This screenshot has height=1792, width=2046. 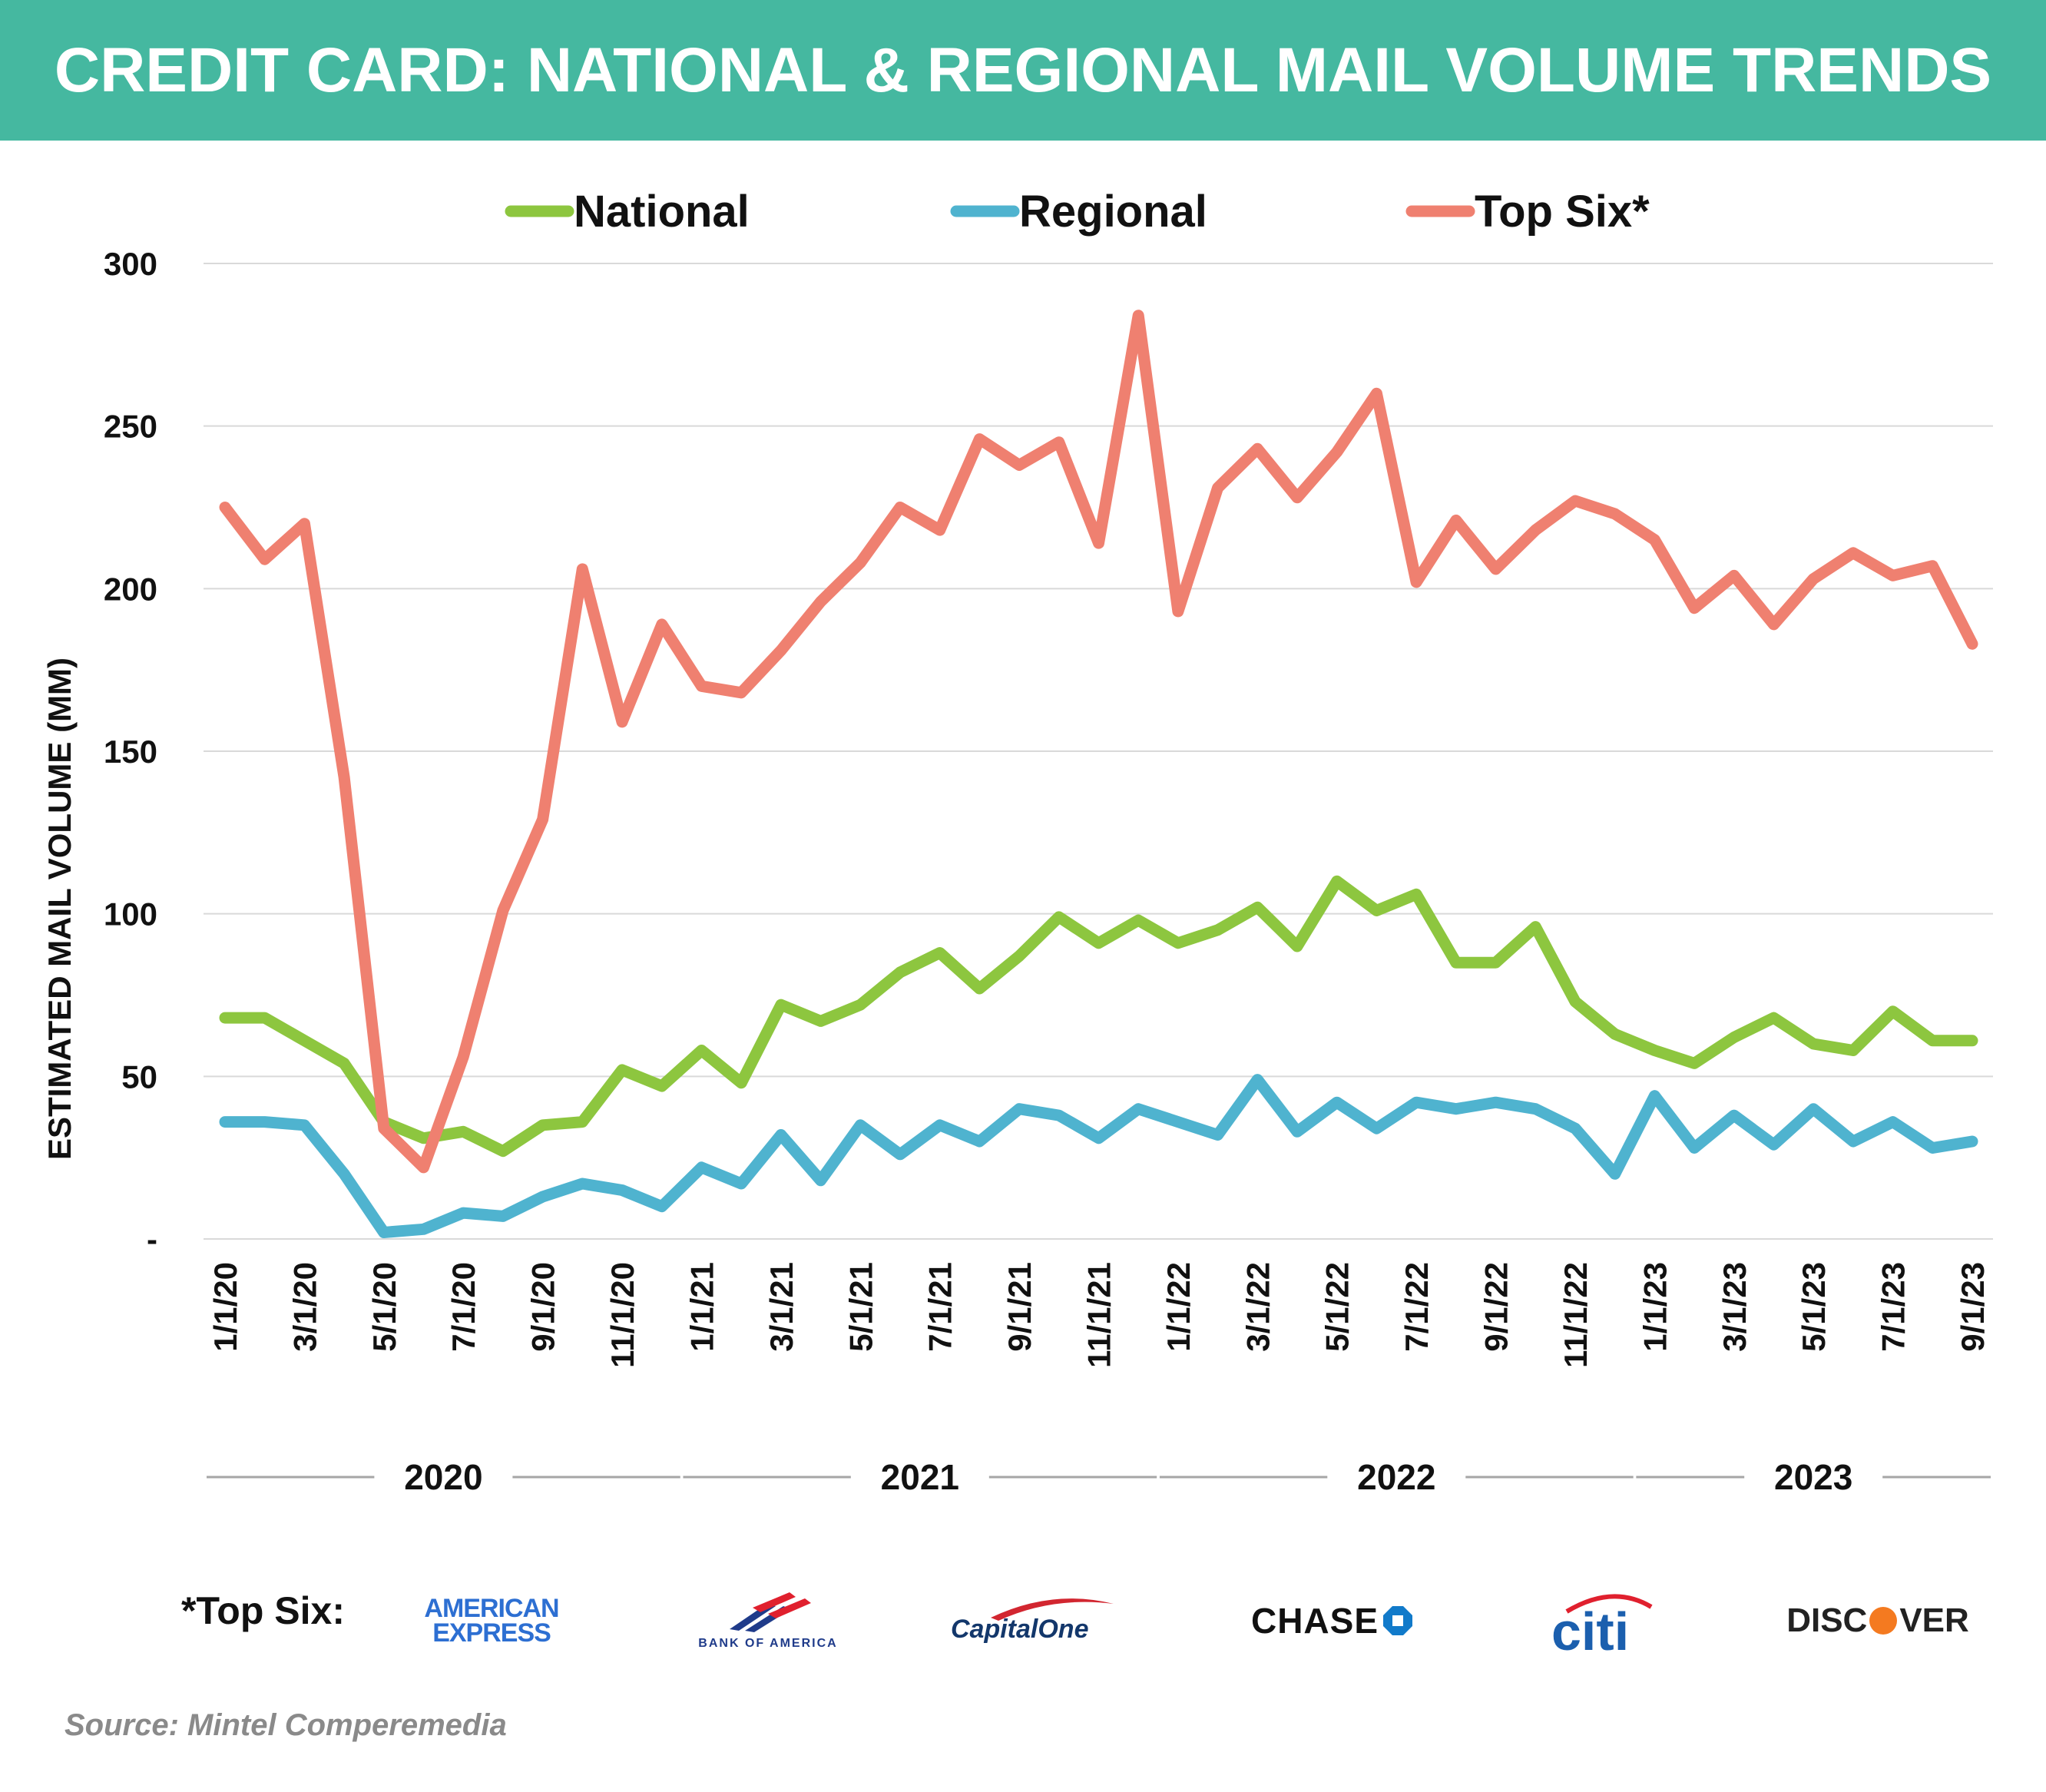 What do you see at coordinates (225, 1307) in the screenshot?
I see `x-tick-label: 1/1/20` at bounding box center [225, 1307].